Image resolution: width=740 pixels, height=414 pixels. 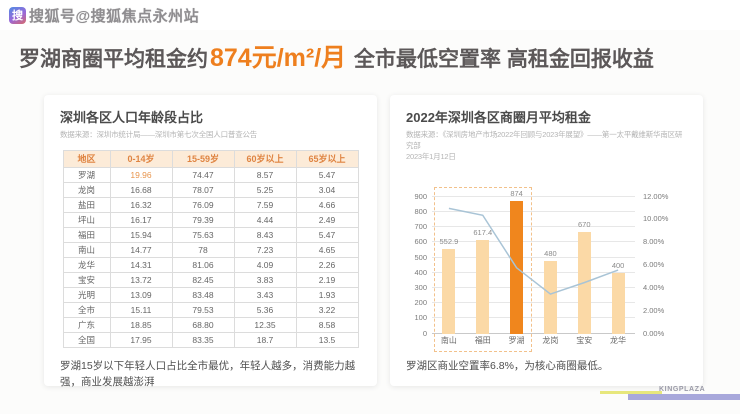 I want to click on logo-strip-purple, so click(x=684, y=397).